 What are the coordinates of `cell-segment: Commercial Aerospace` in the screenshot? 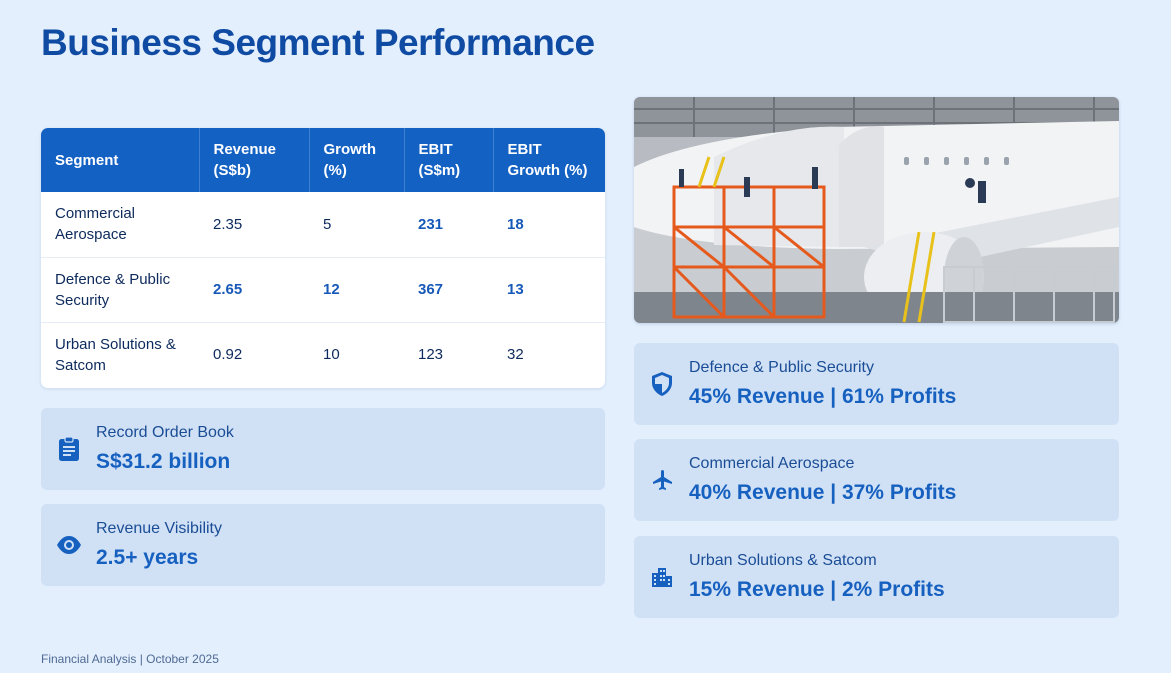 It's located at (95, 224).